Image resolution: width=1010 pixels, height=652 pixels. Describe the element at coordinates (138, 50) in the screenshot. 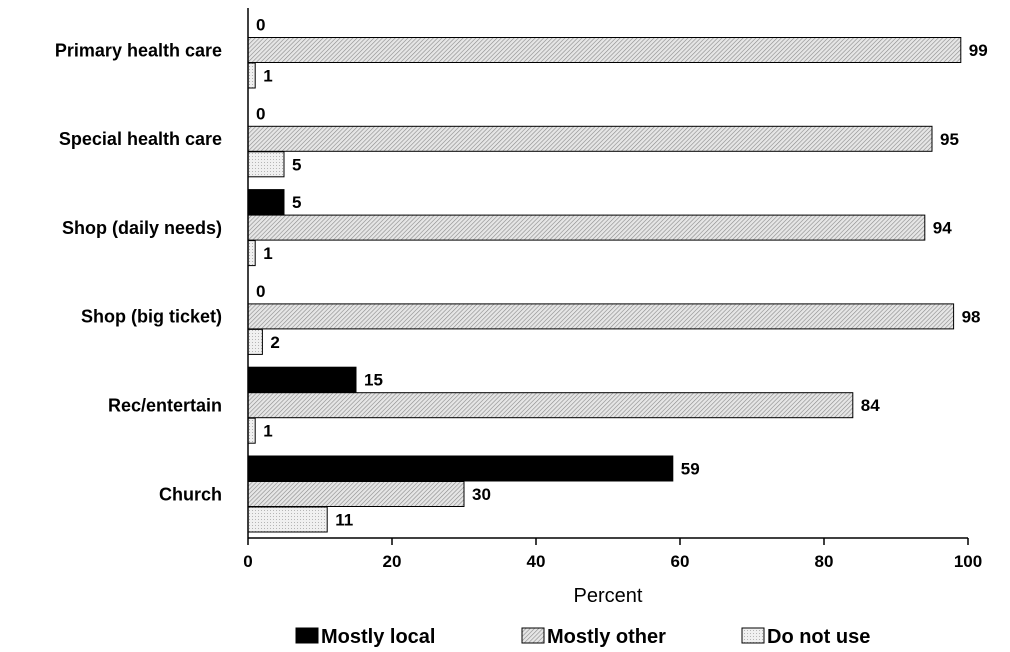

I see `category-label: Primary health care` at that location.